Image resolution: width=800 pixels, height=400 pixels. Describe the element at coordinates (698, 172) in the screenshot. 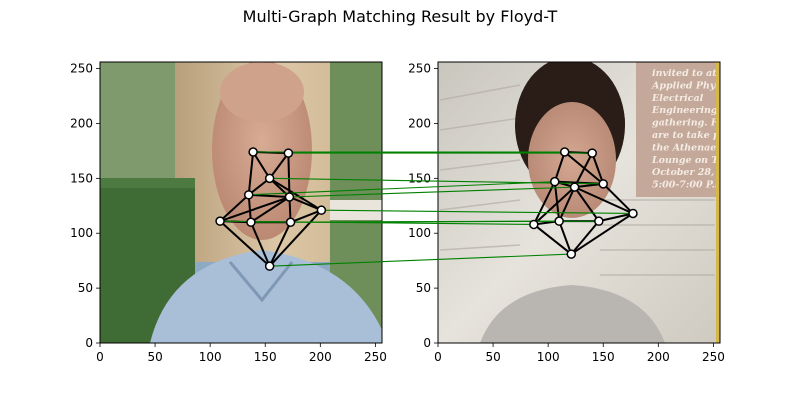

I see `poster-text-line: October 28, 1999` at that location.